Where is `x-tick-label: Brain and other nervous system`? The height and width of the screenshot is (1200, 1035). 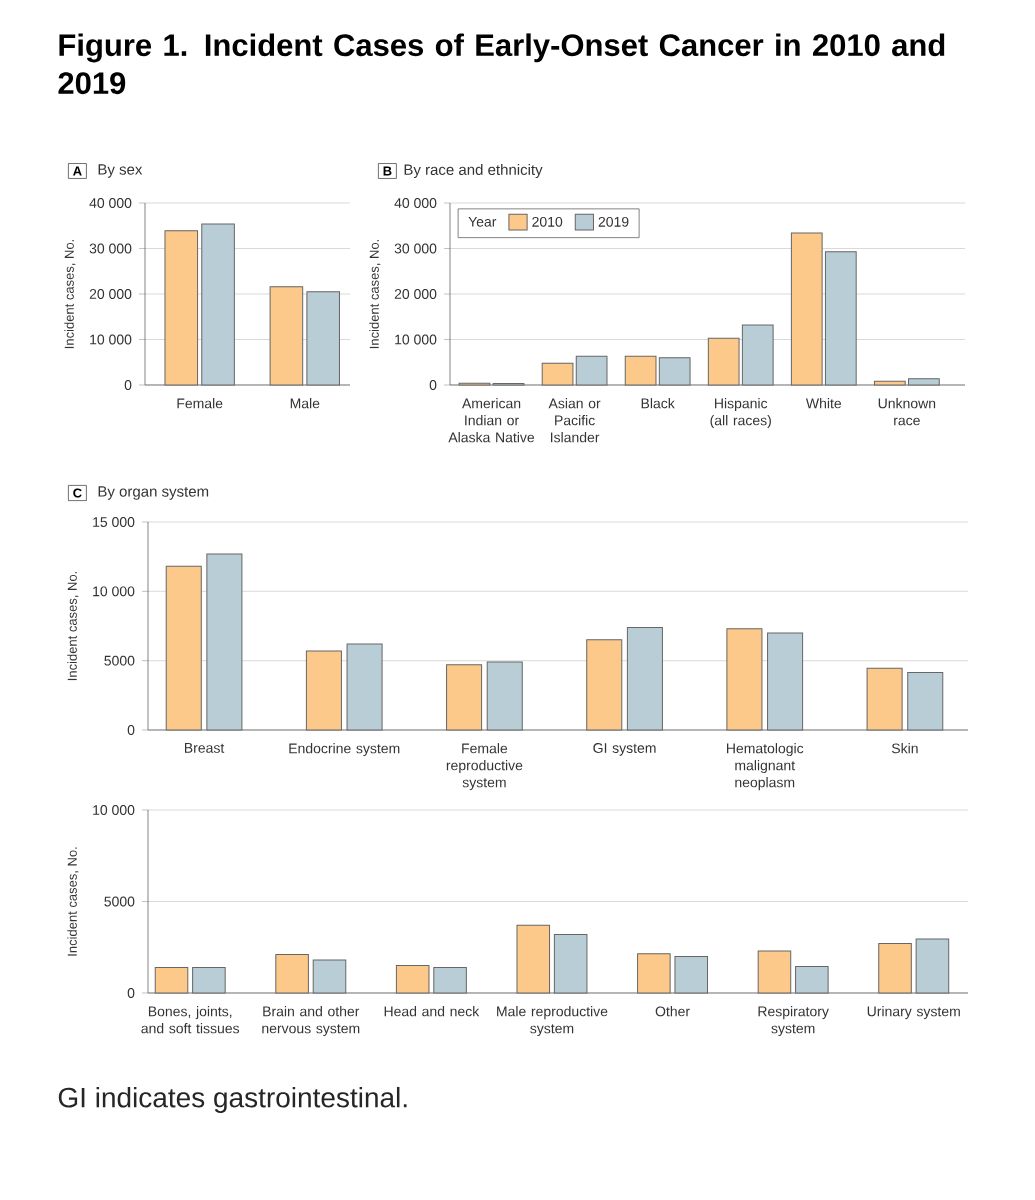
x-tick-label: Brain and other nervous system is located at coordinates (311, 1021).